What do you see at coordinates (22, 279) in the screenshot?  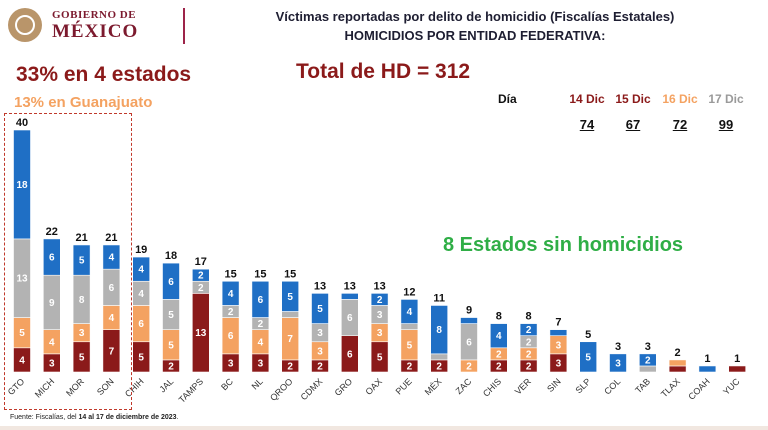 I see `segment-label-gto-2: 13` at bounding box center [22, 279].